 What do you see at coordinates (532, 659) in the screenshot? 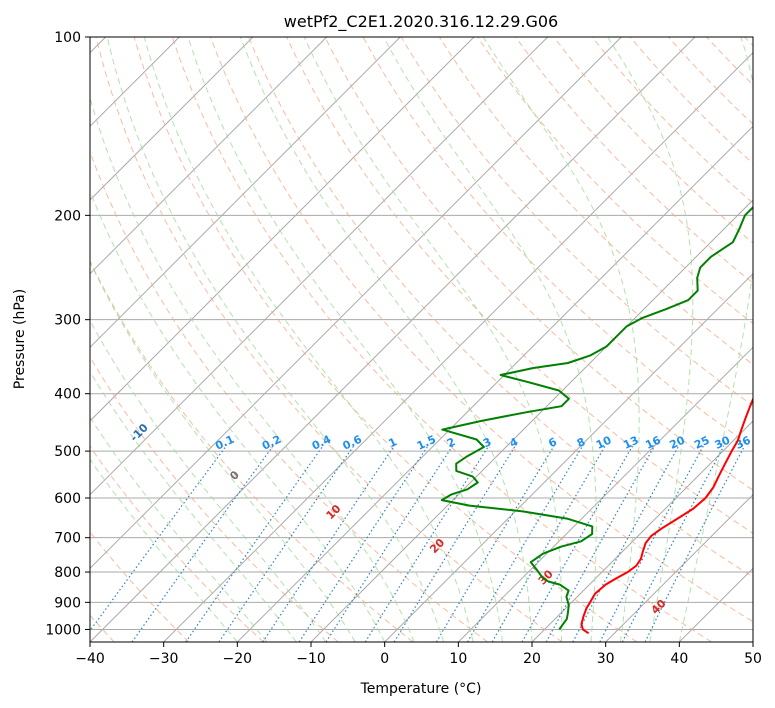
I see `x-tick-label: 20` at bounding box center [532, 659].